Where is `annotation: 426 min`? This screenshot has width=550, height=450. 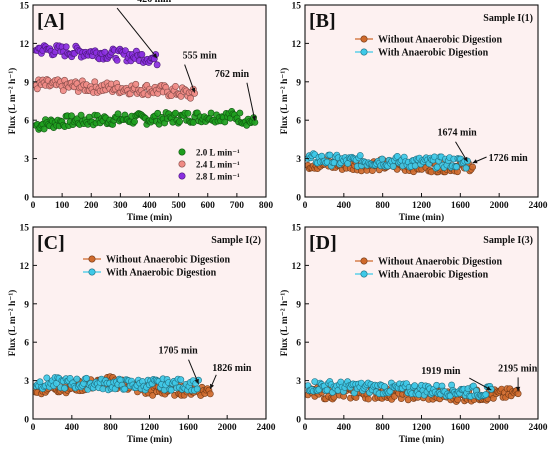
annotation: 426 min is located at coordinates (144, 29).